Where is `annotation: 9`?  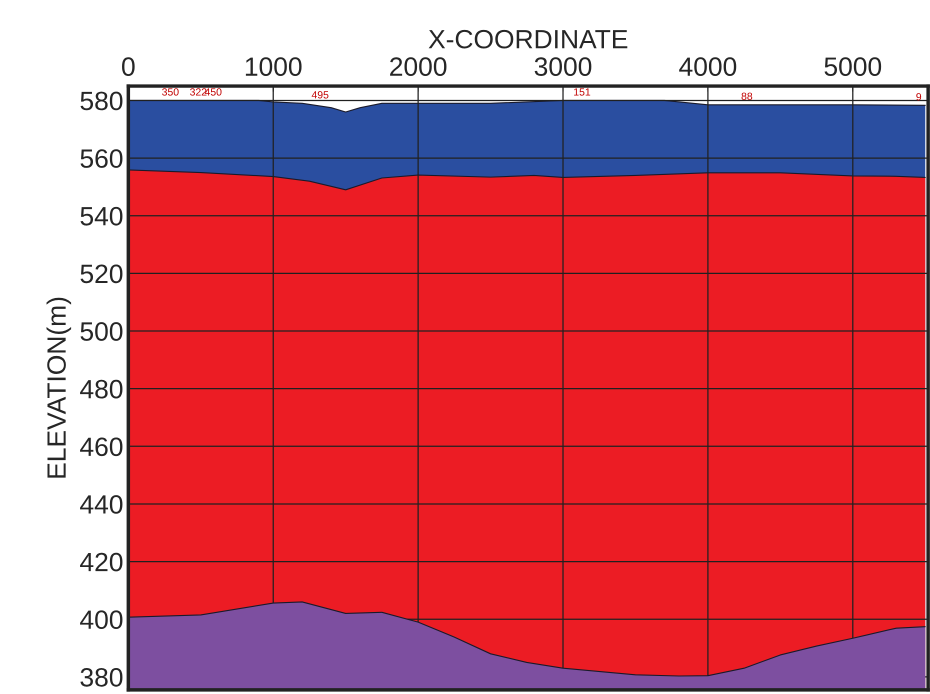
annotation: 9 is located at coordinates (919, 97).